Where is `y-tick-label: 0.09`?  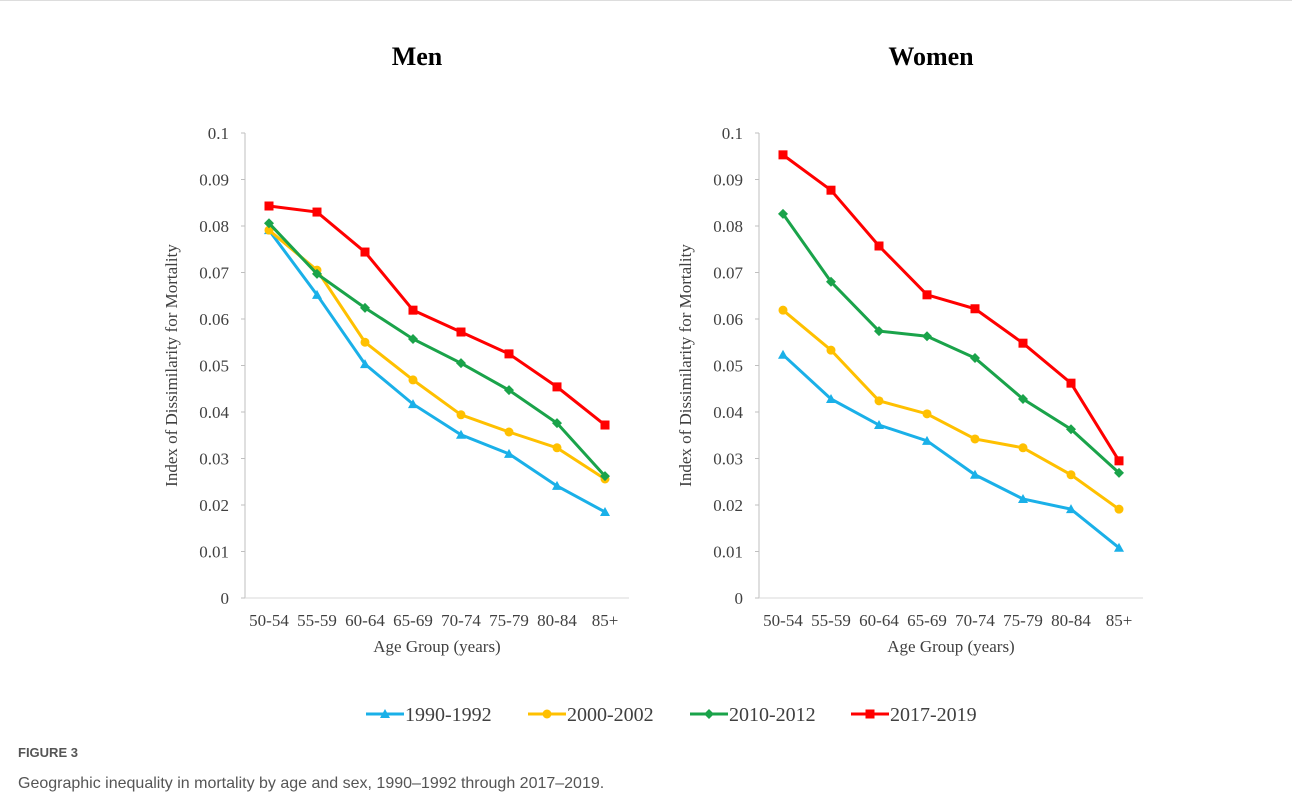 y-tick-label: 0.09 is located at coordinates (728, 180).